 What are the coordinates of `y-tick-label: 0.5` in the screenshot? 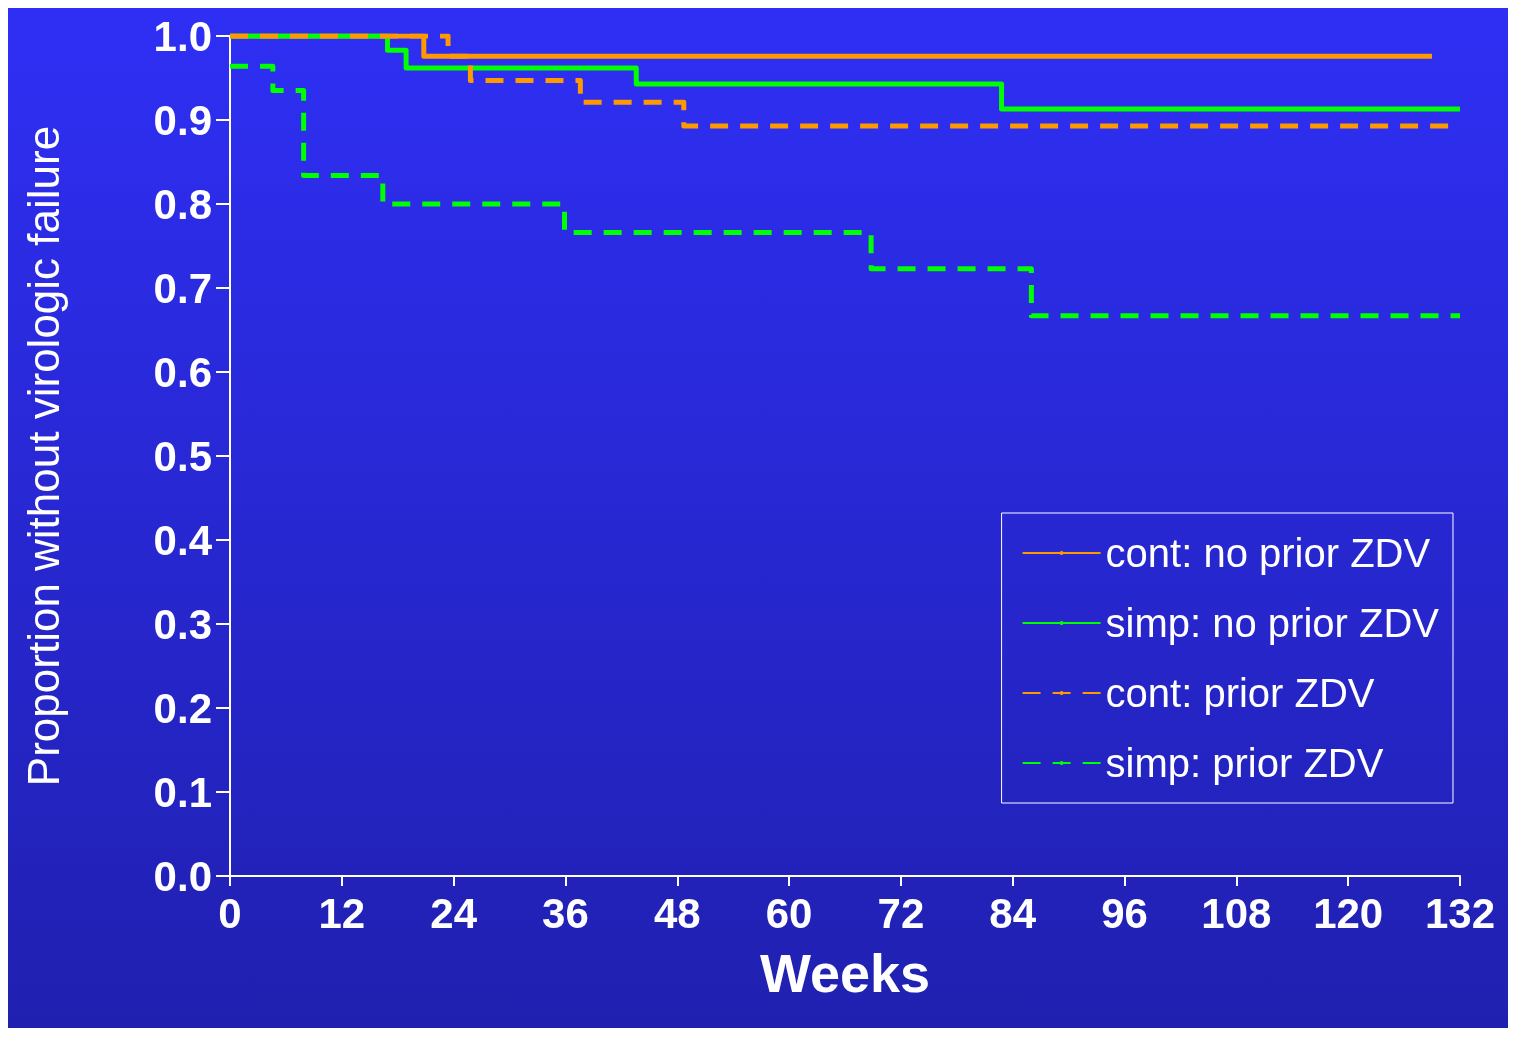 It's located at (182, 456).